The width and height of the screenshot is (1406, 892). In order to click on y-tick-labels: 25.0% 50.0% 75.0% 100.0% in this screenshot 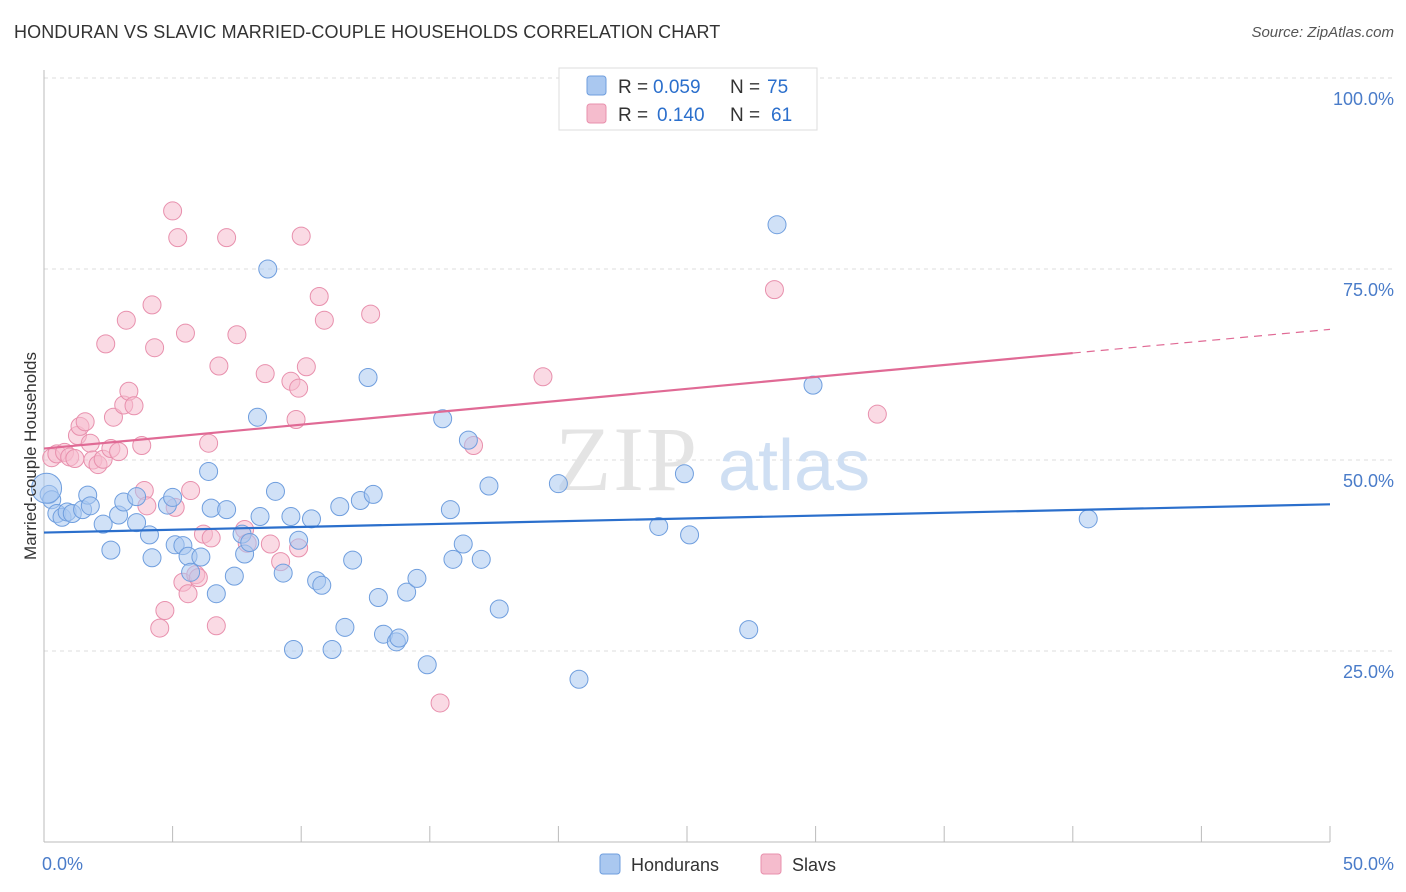, I will do `click(1363, 385)`.